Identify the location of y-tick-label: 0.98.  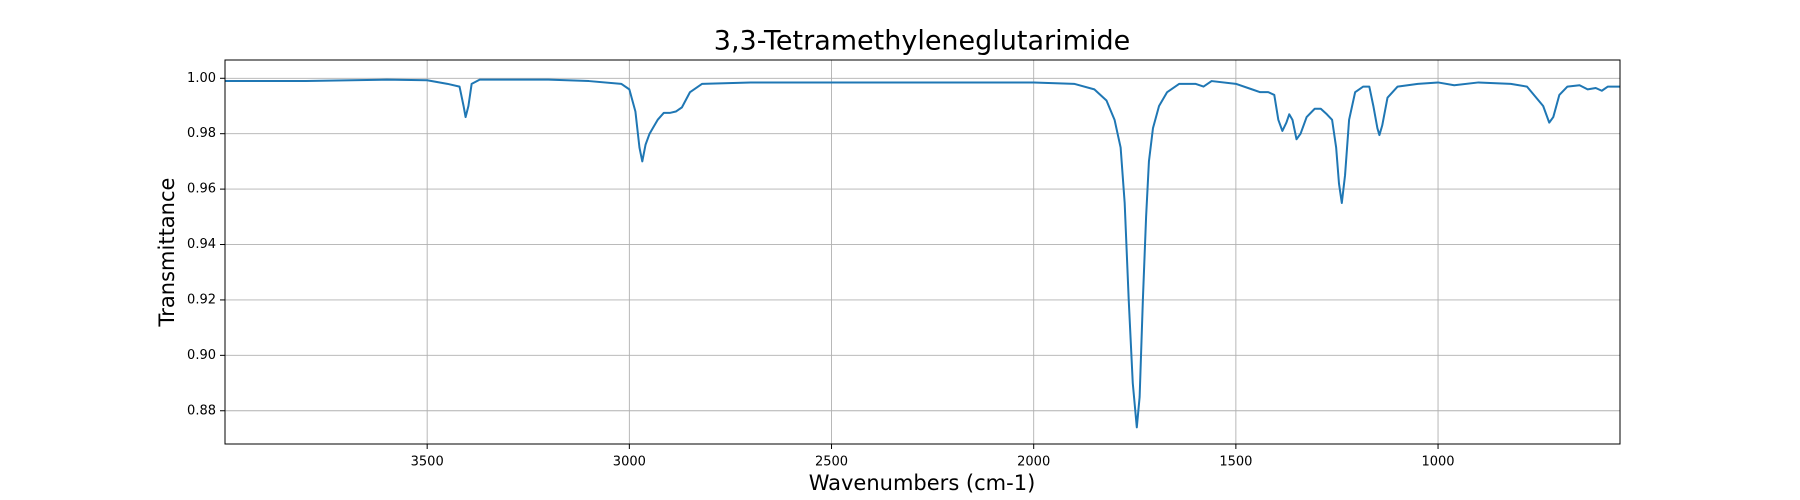
(201, 133).